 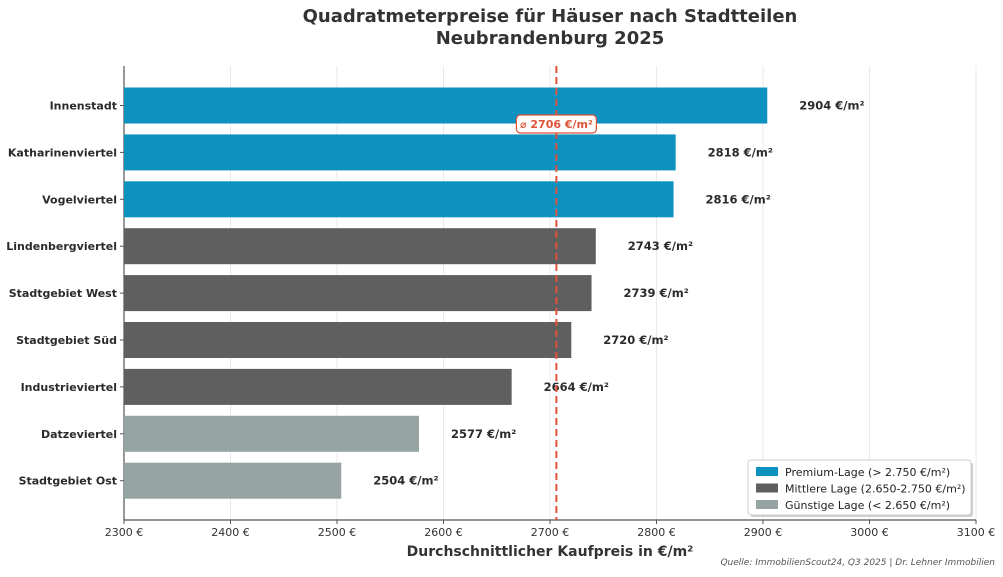 What do you see at coordinates (656, 532) in the screenshot?
I see `x-tick-label: 2800 €` at bounding box center [656, 532].